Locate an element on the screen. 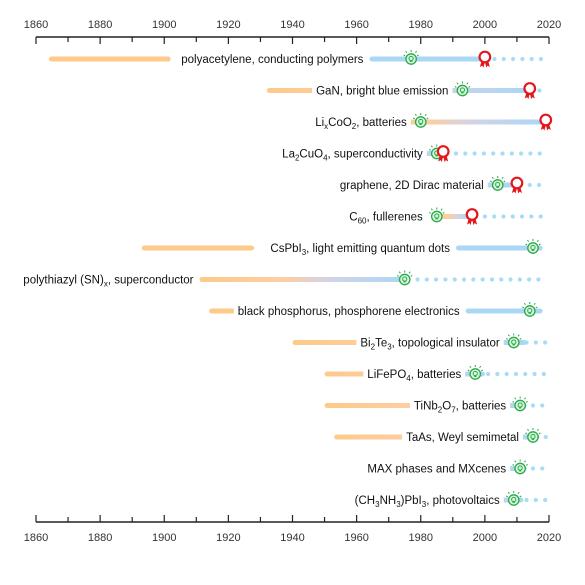 Image resolution: width=585 pixels, height=585 pixels. timeline-row: CsPbI3, light emitting quantum dots is located at coordinates (342, 248).